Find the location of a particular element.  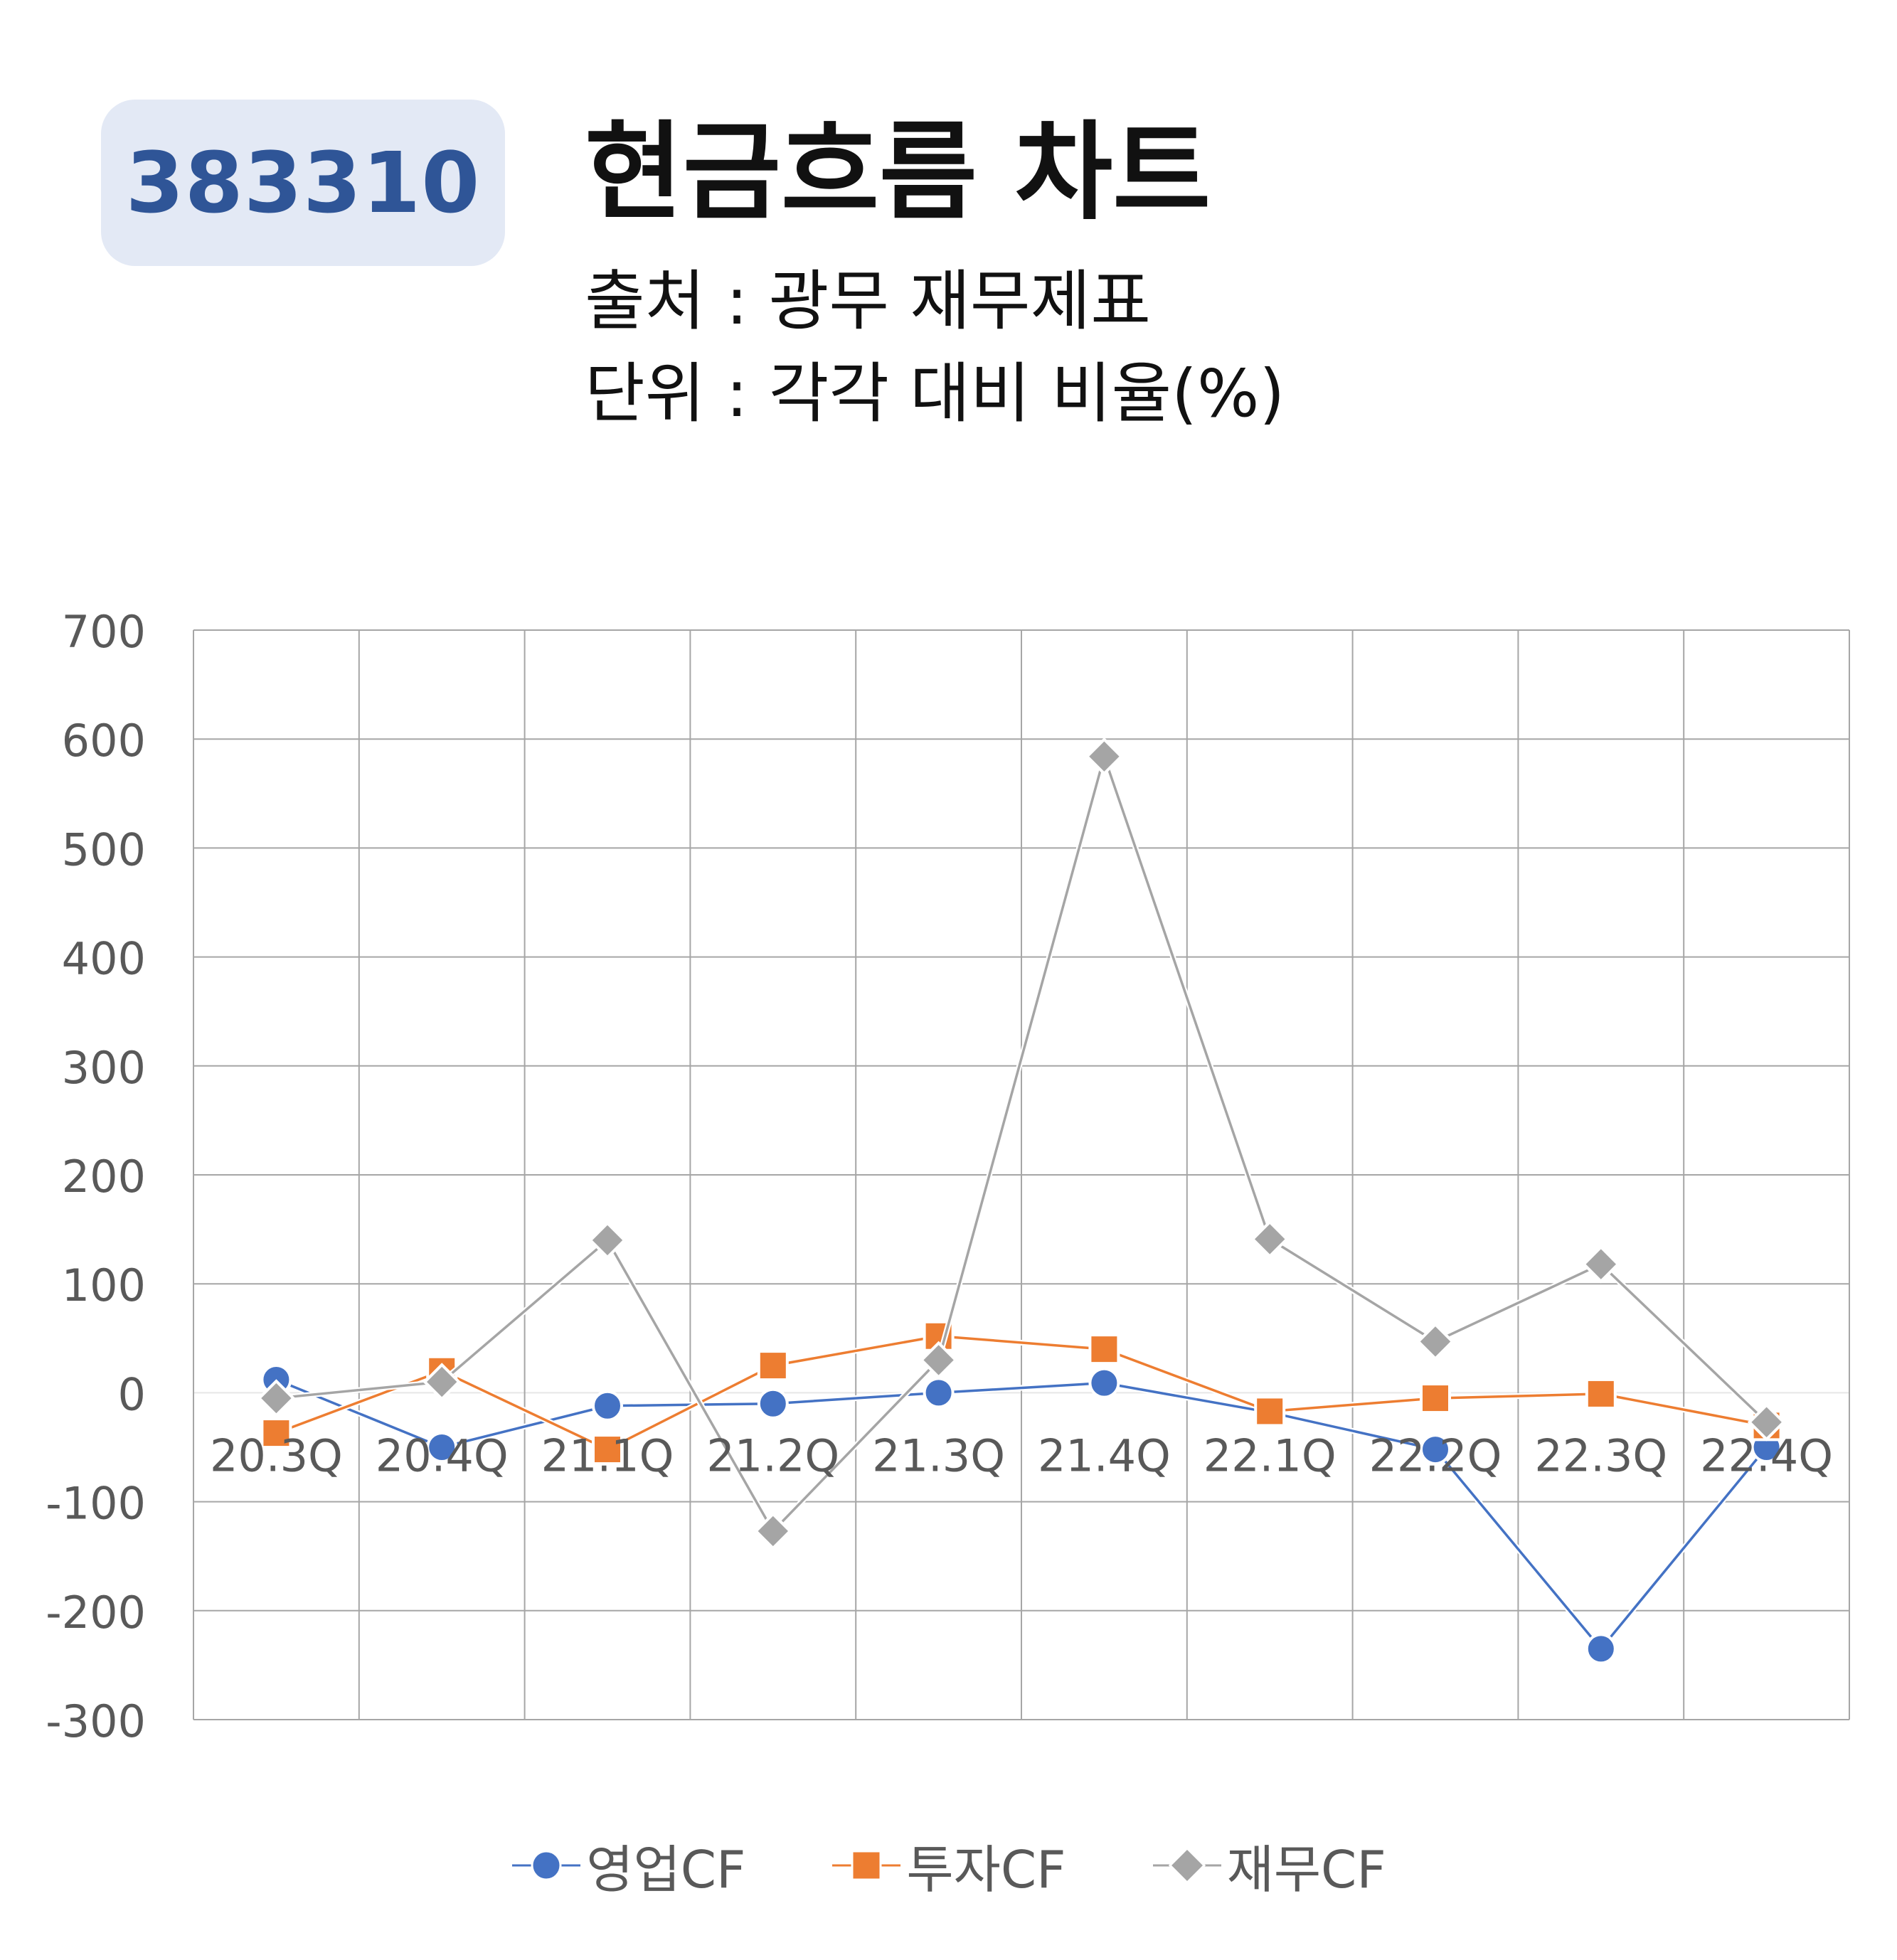

legend-item: 투자CF is located at coordinates (948, 1865).